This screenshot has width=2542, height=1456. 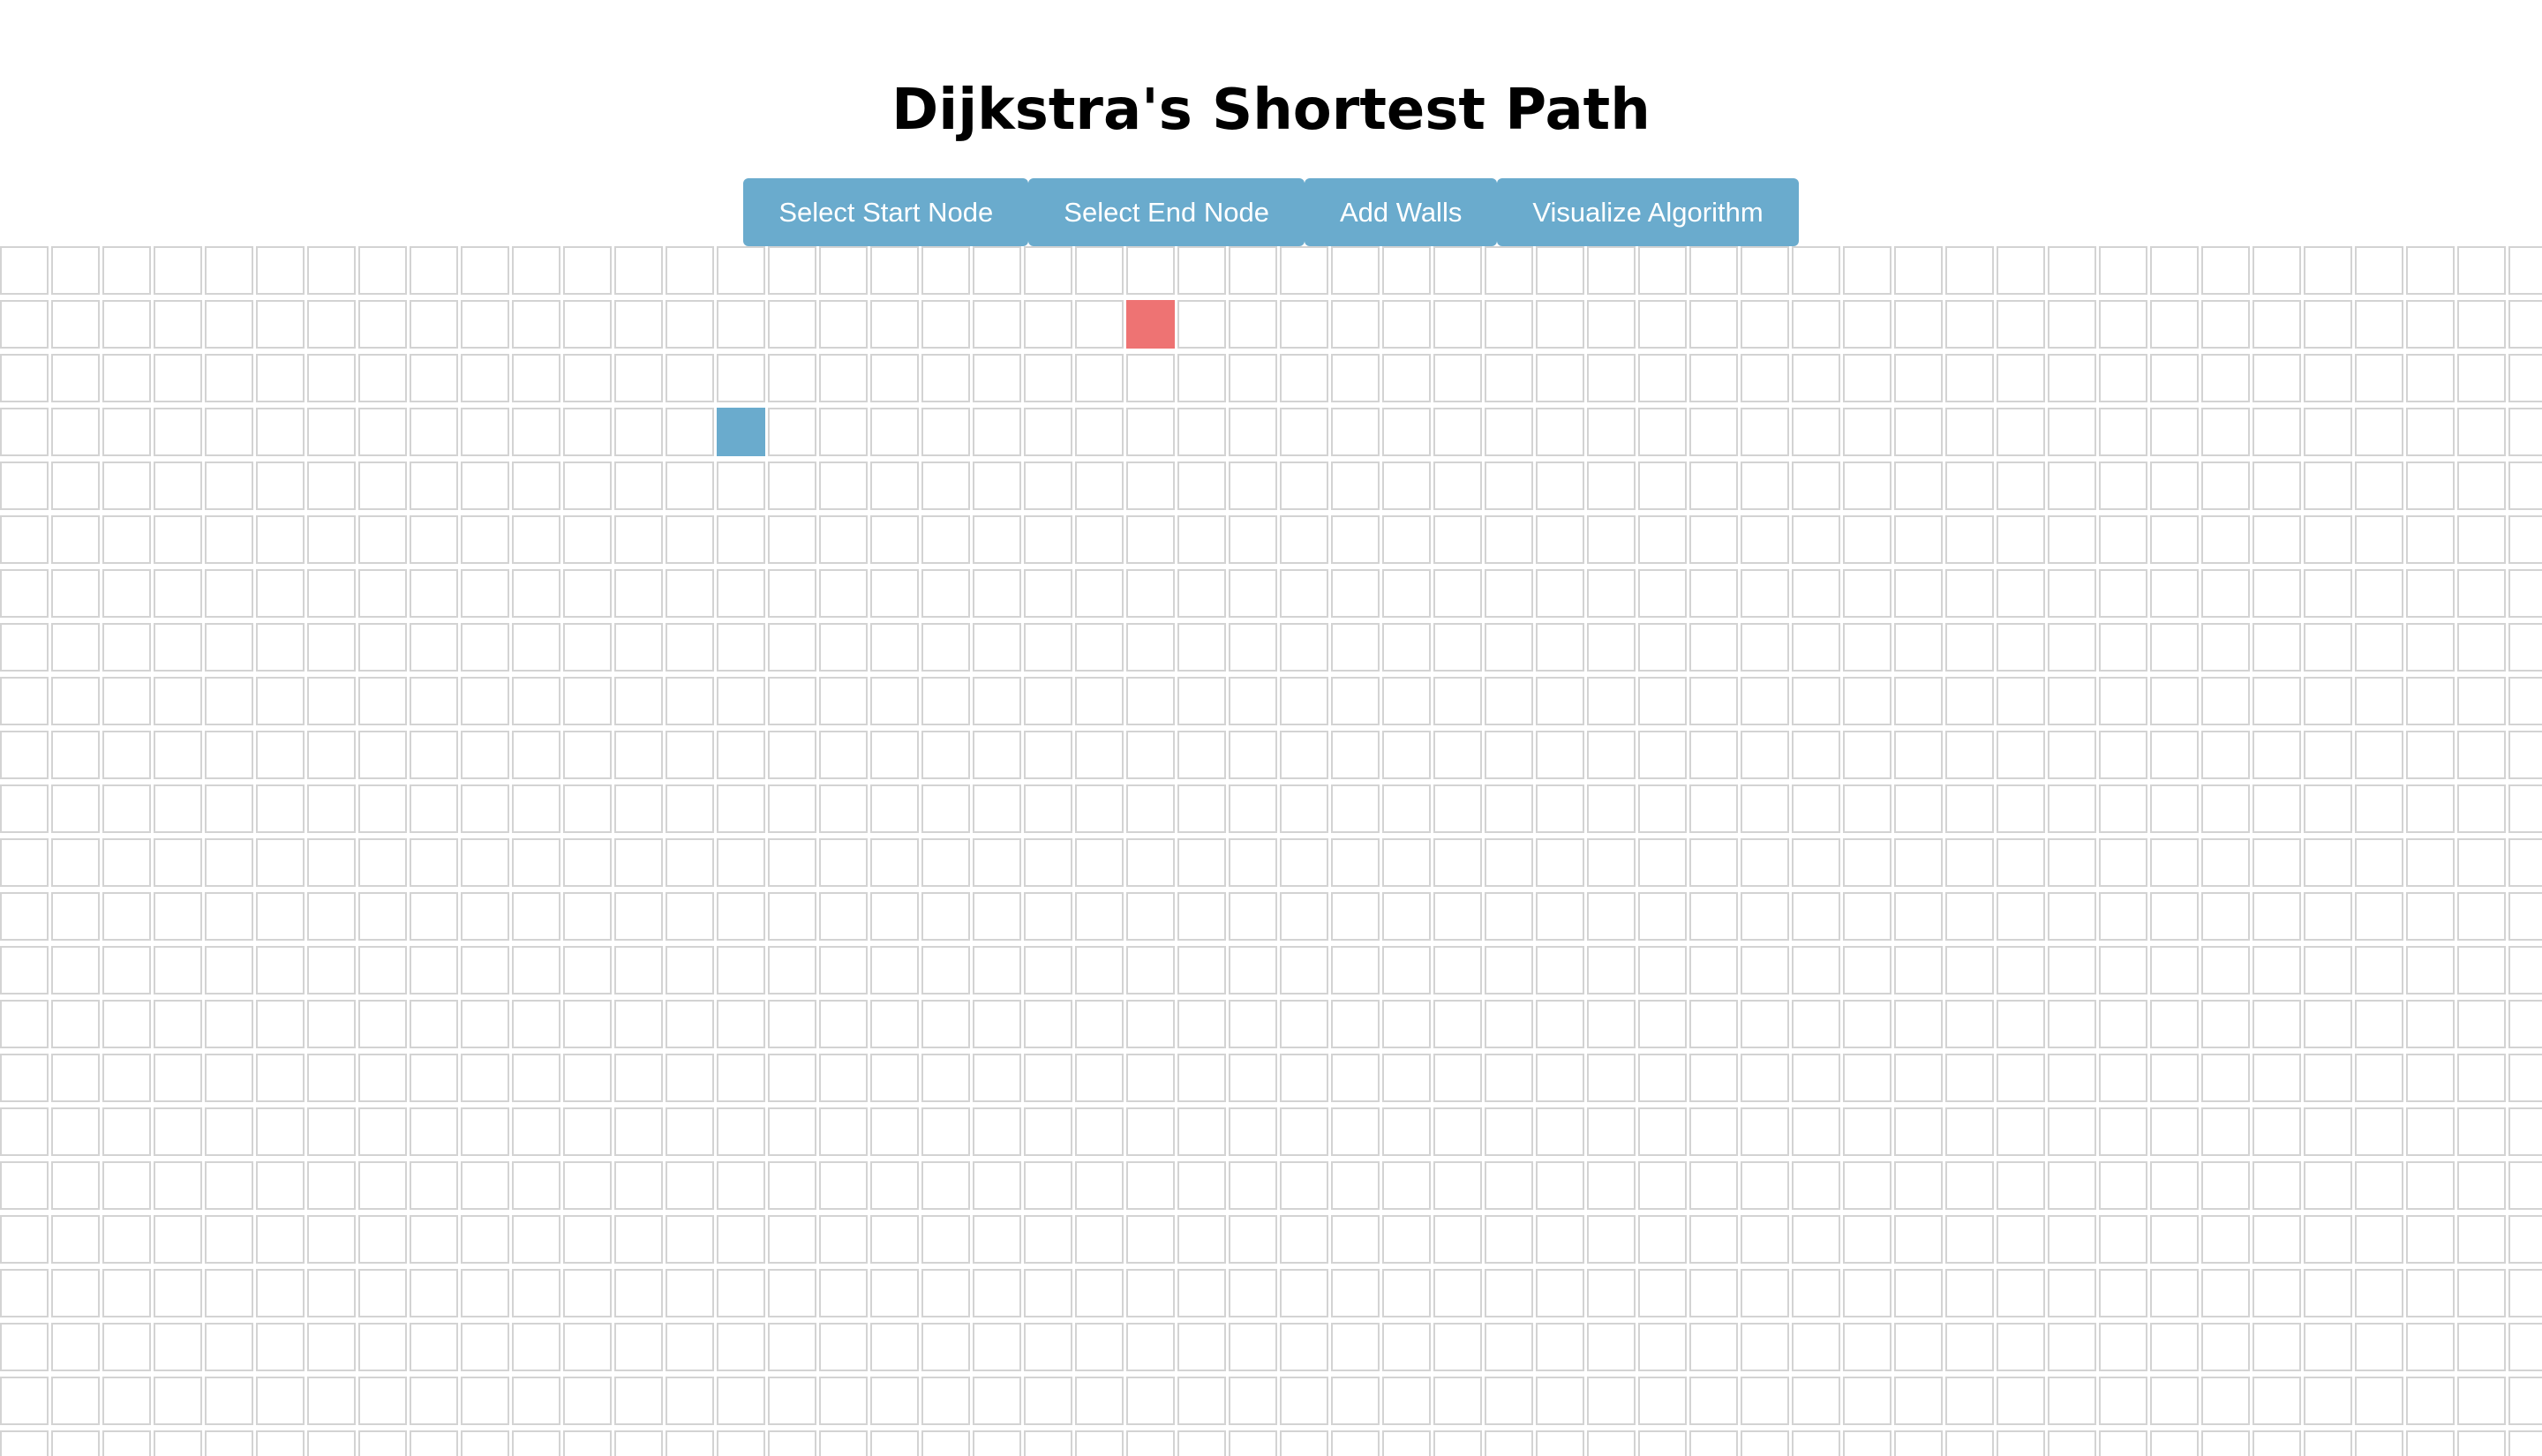 What do you see at coordinates (1401, 212) in the screenshot?
I see `add-walls-button: Add Walls` at bounding box center [1401, 212].